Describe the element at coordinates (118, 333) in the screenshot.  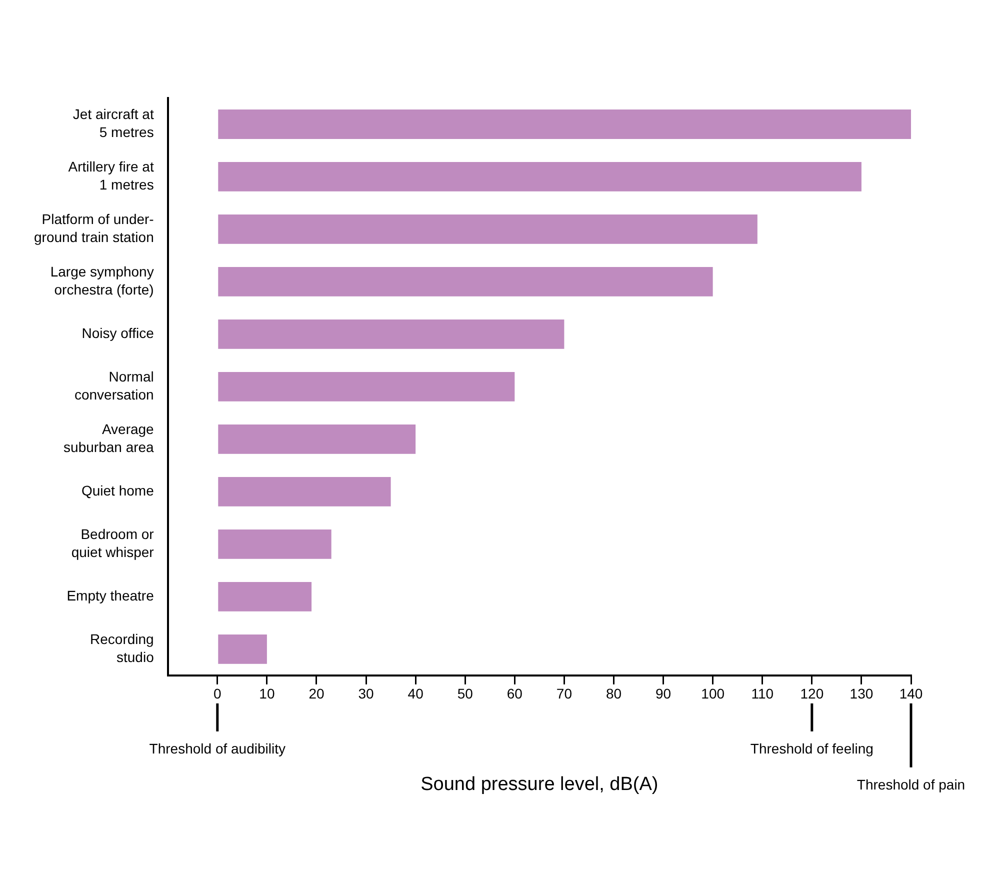
I see `y-tick-label: Noisy office` at that location.